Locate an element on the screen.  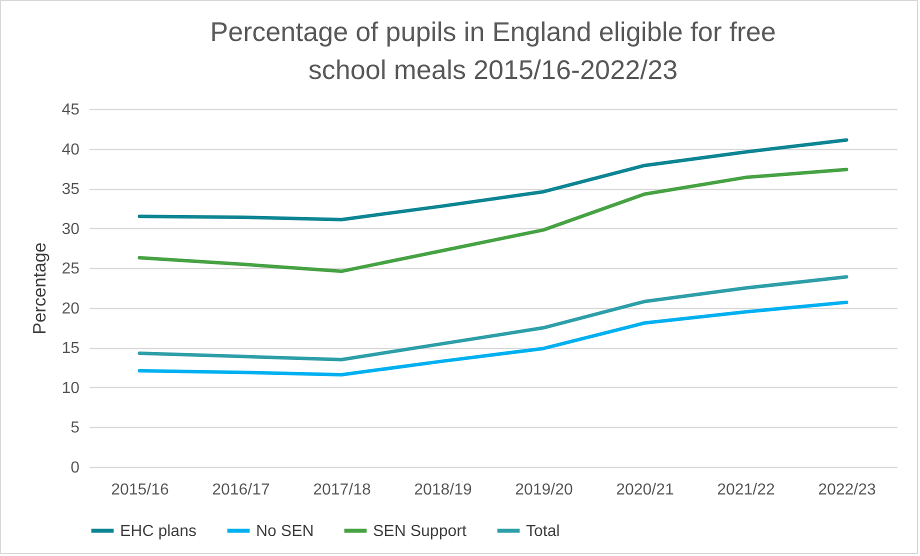
x-tick-label: 2016/17 is located at coordinates (241, 490).